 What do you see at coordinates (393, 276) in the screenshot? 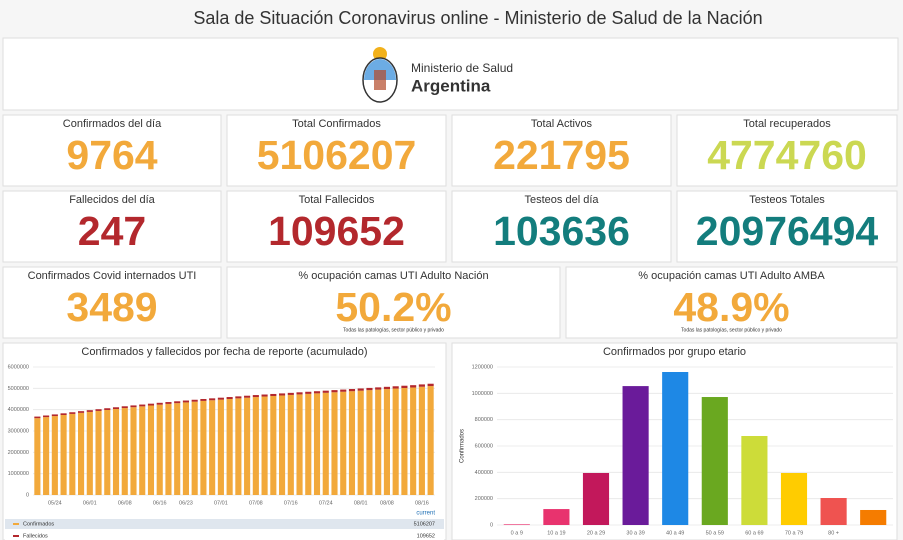
I see `kpi-label: % ocupación camas UTI Adulto Nación` at bounding box center [393, 276].